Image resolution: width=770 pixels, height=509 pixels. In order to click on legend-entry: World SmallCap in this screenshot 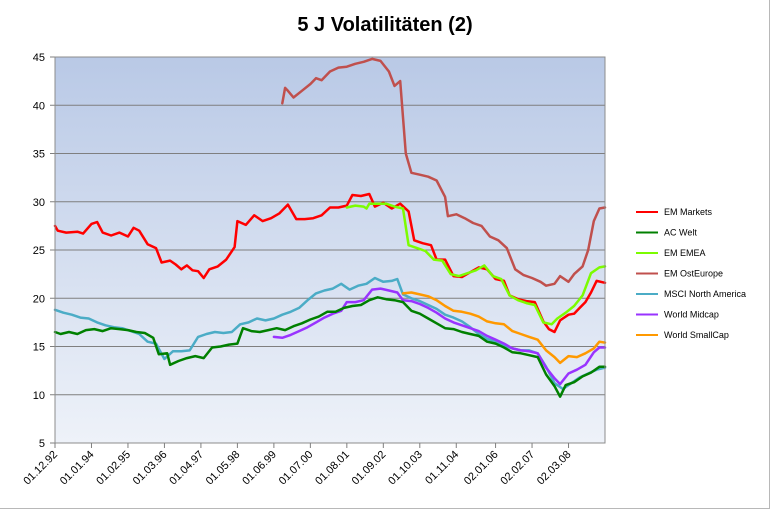, I will do `click(696, 335)`.